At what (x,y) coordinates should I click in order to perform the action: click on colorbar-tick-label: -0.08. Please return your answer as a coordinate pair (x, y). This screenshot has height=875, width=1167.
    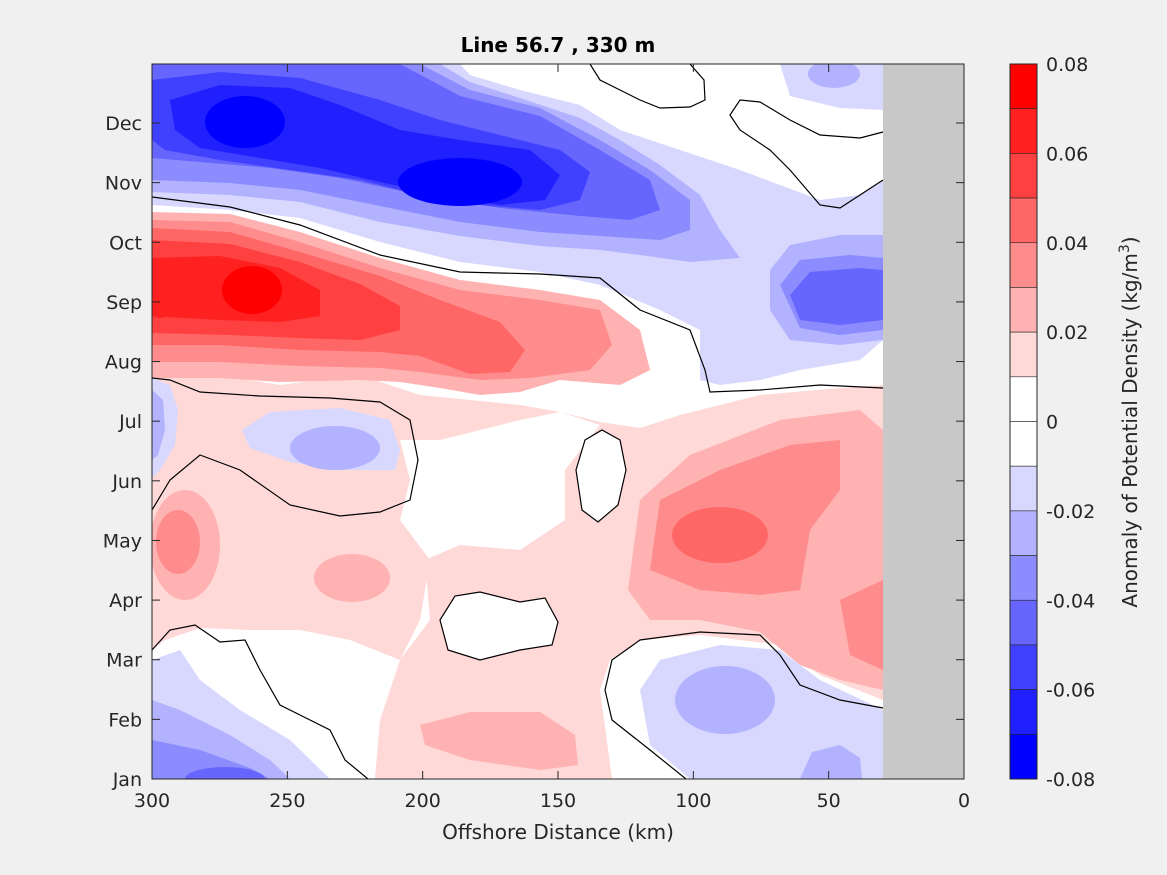
    Looking at the image, I should click on (1070, 780).